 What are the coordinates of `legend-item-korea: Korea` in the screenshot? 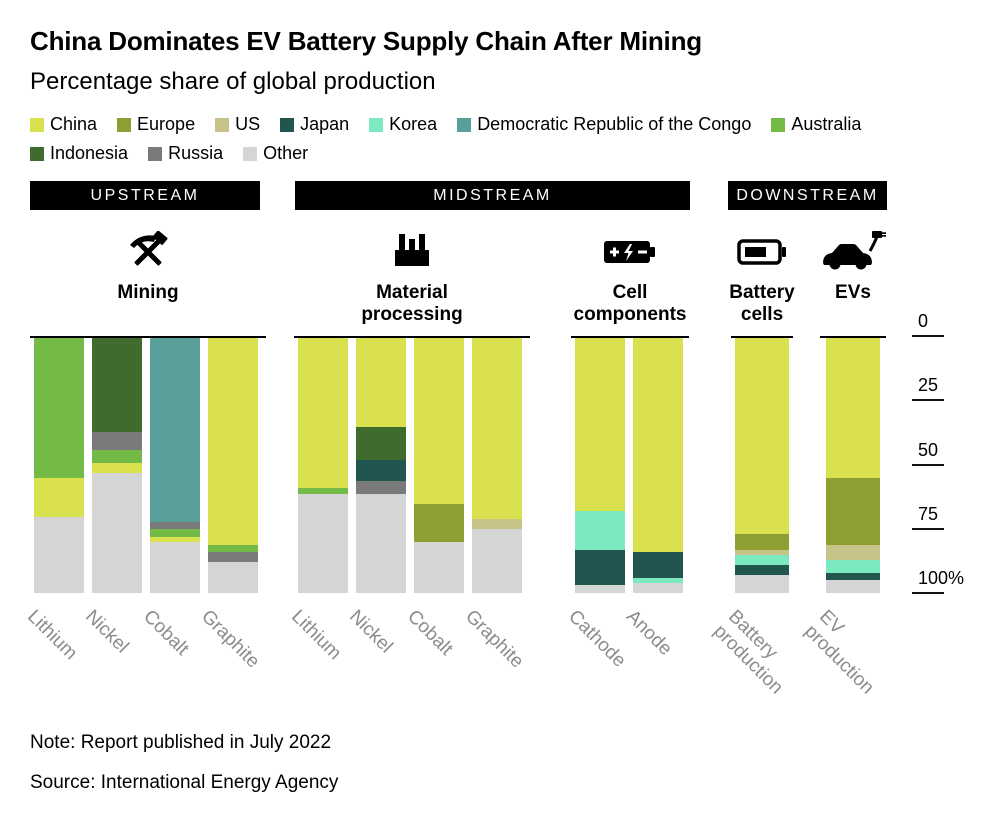 It's located at (403, 124).